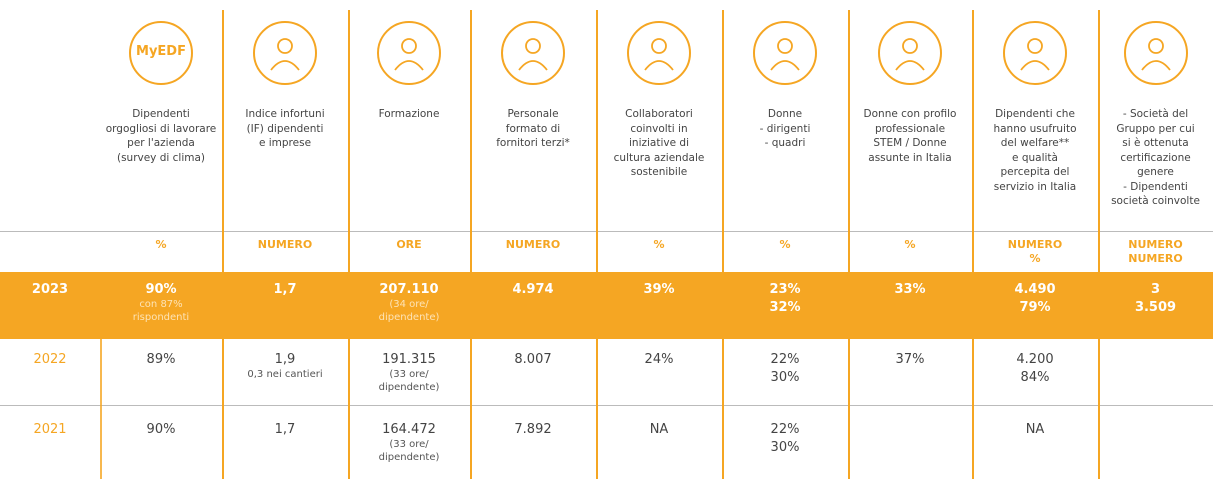 The width and height of the screenshot is (1213, 479). Describe the element at coordinates (1035, 114) in the screenshot. I see `column-label: Dipendenti che` at that location.